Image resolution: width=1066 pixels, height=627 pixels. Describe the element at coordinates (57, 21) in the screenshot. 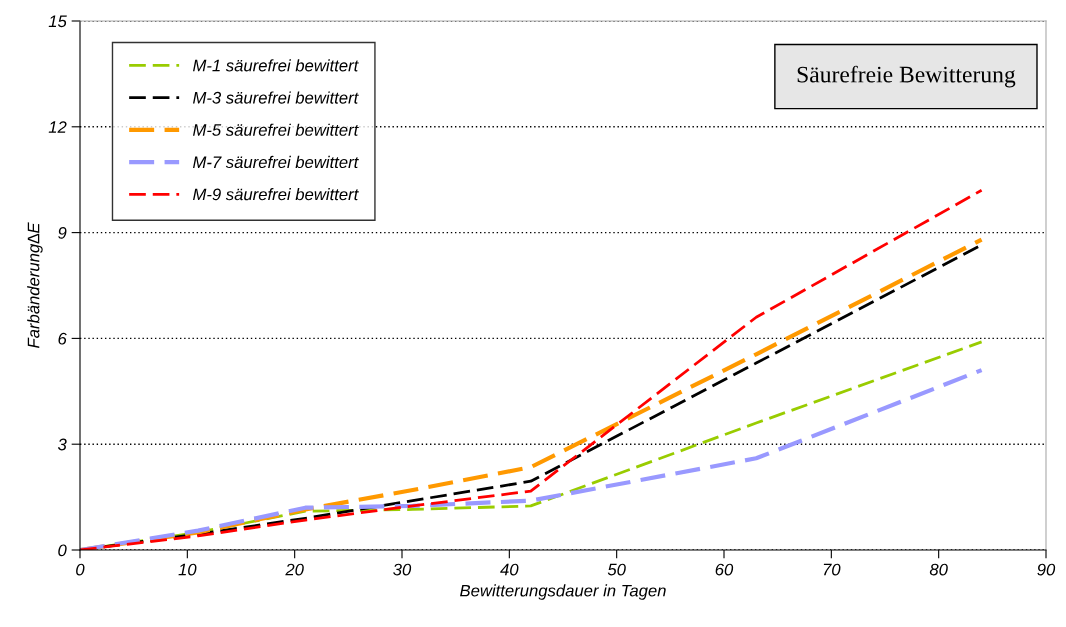

I see `y-tick-label: 15` at that location.